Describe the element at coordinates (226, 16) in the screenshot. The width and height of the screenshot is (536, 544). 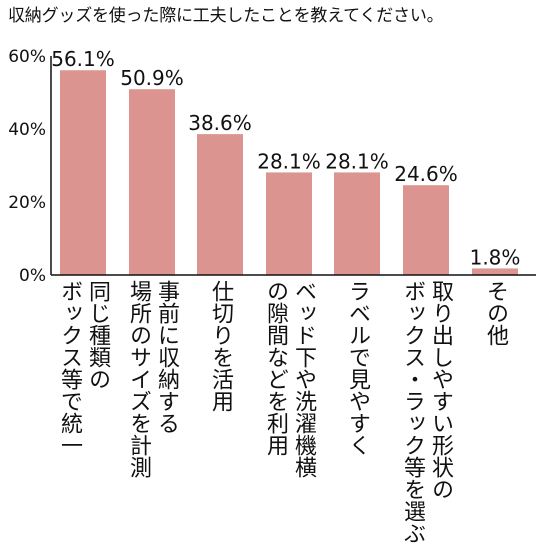
I see `chart-title: 収納グッズを使った際に工夫したことを教えてください。` at that location.